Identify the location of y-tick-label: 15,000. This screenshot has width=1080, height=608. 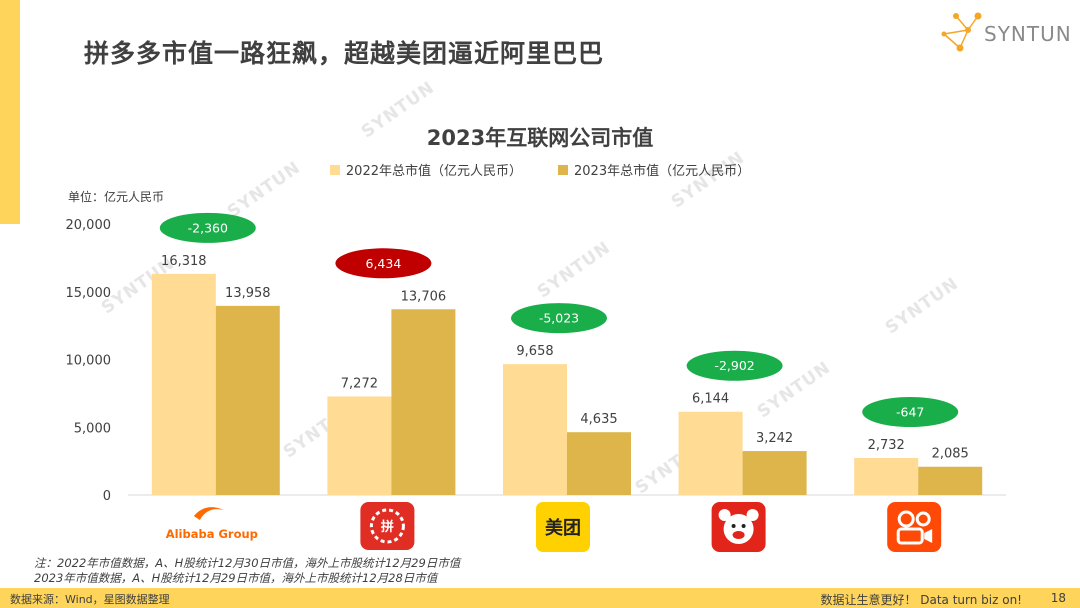
(89, 293).